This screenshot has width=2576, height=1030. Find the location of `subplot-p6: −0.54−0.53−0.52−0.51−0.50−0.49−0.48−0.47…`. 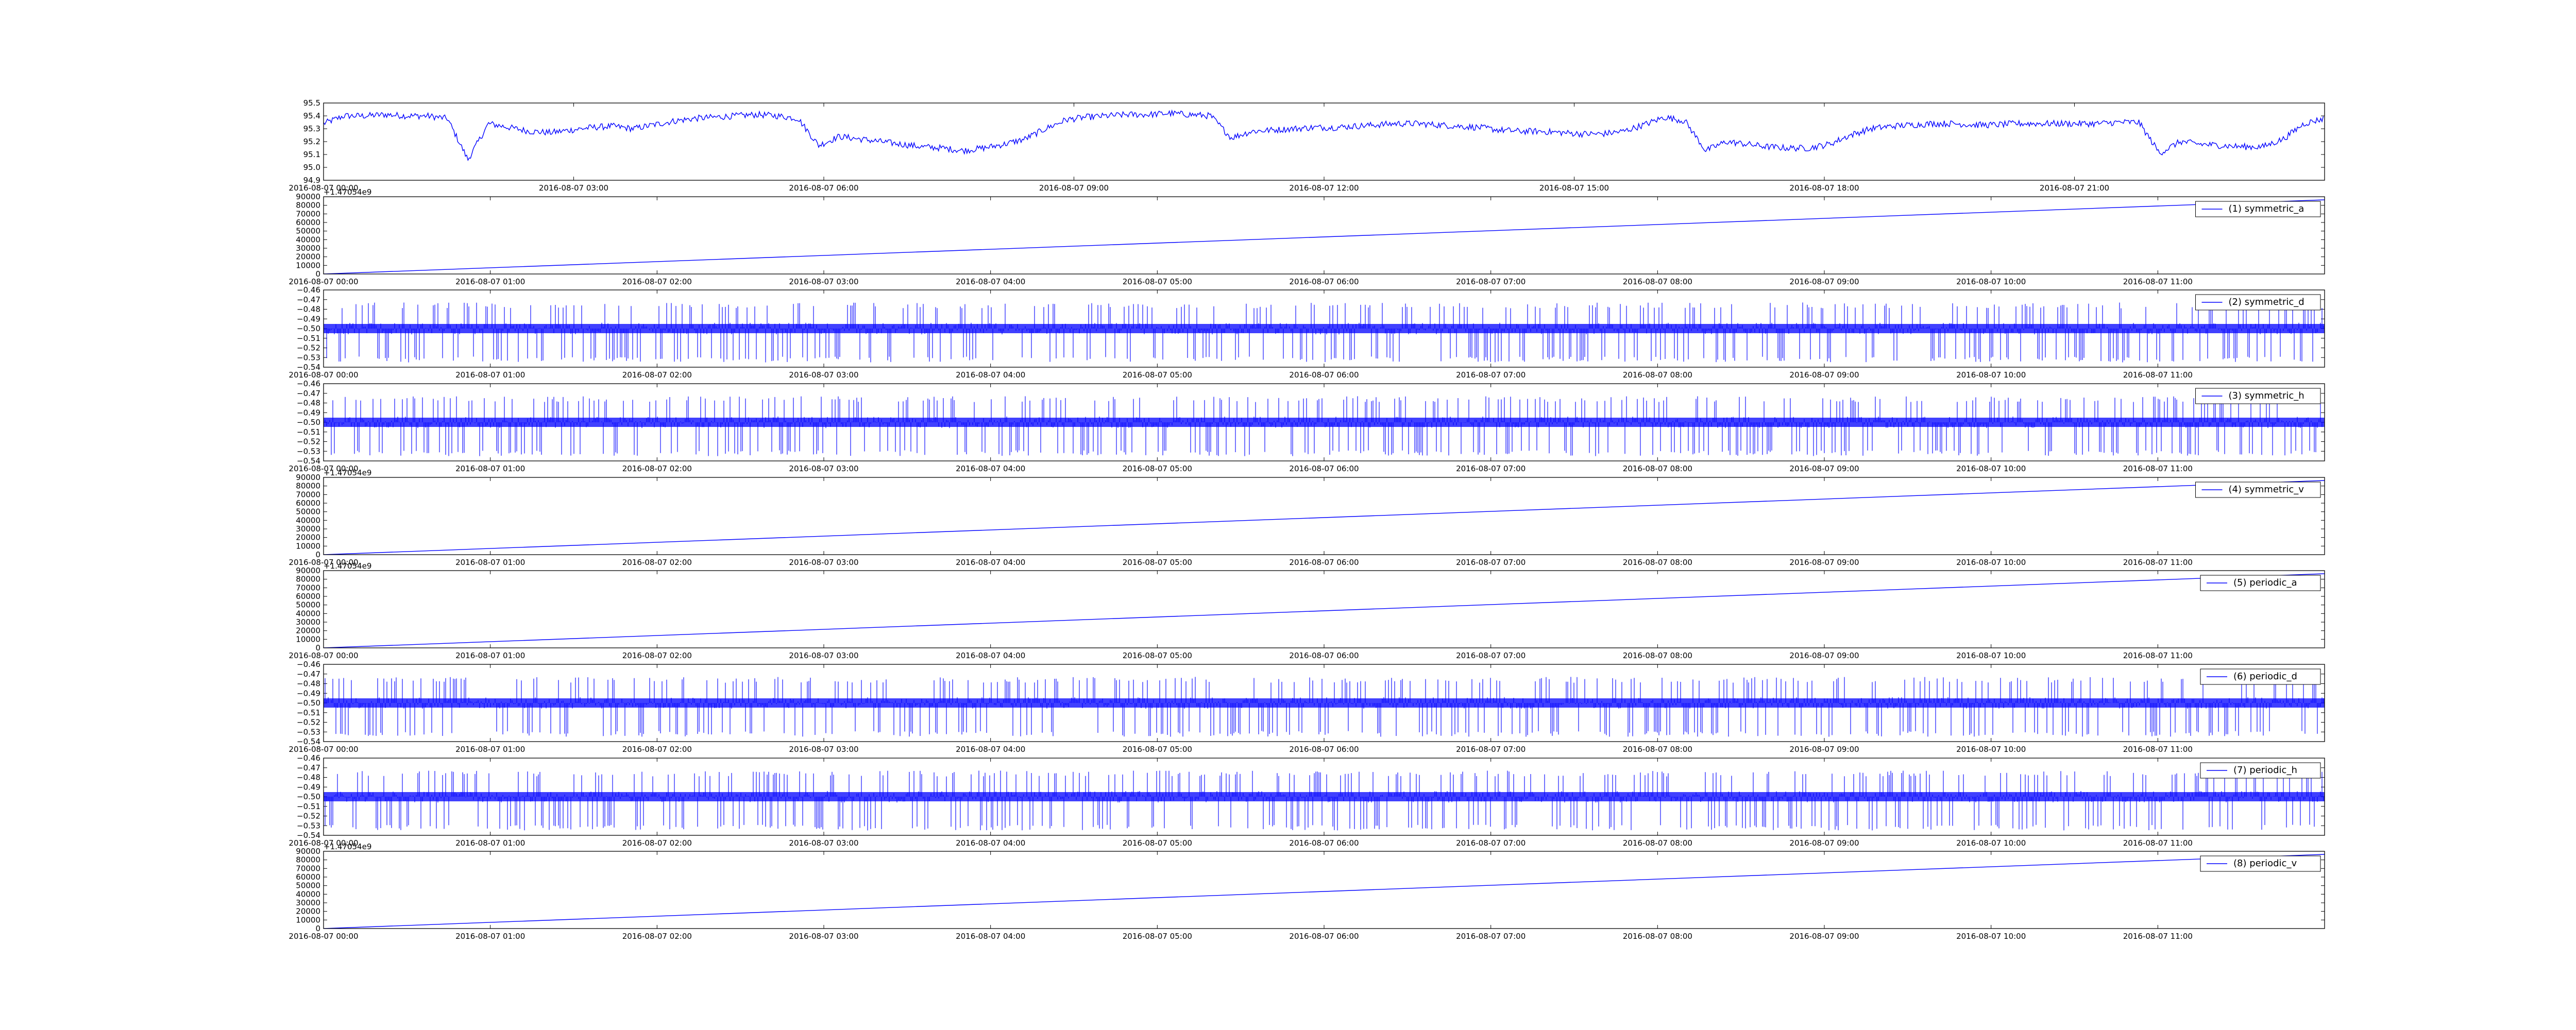

subplot-p6: −0.54−0.53−0.52−0.51−0.50−0.49−0.48−0.47… is located at coordinates (1307, 707).